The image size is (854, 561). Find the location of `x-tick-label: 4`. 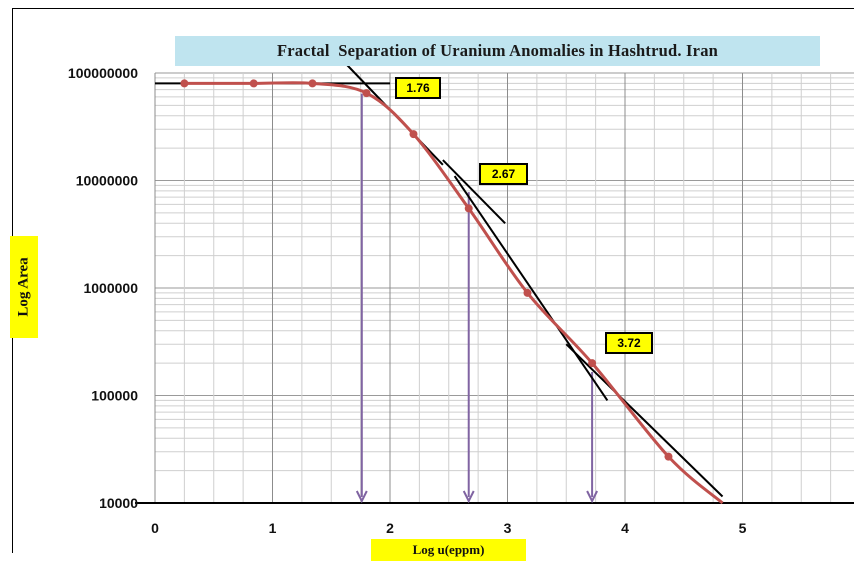

x-tick-label: 4 is located at coordinates (625, 528).